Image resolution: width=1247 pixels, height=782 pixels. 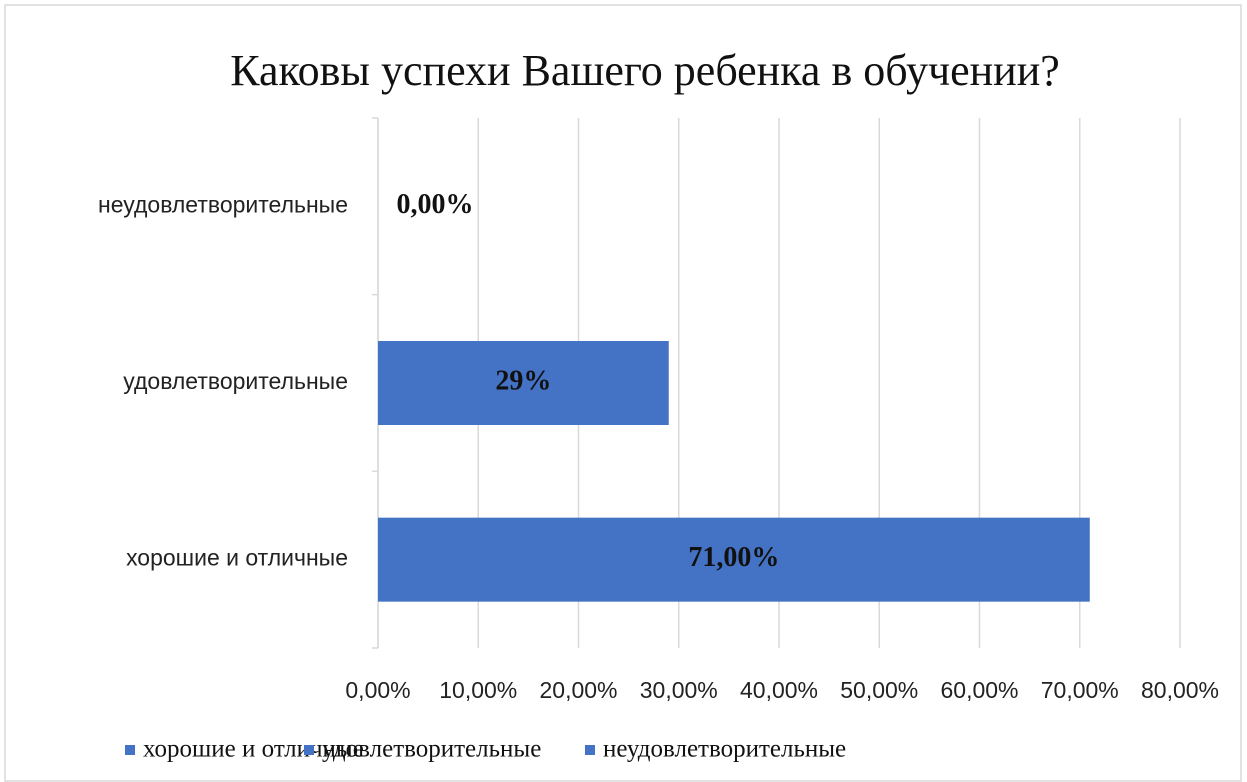 I want to click on x-tick-label: 20,00%, so click(x=578, y=690).